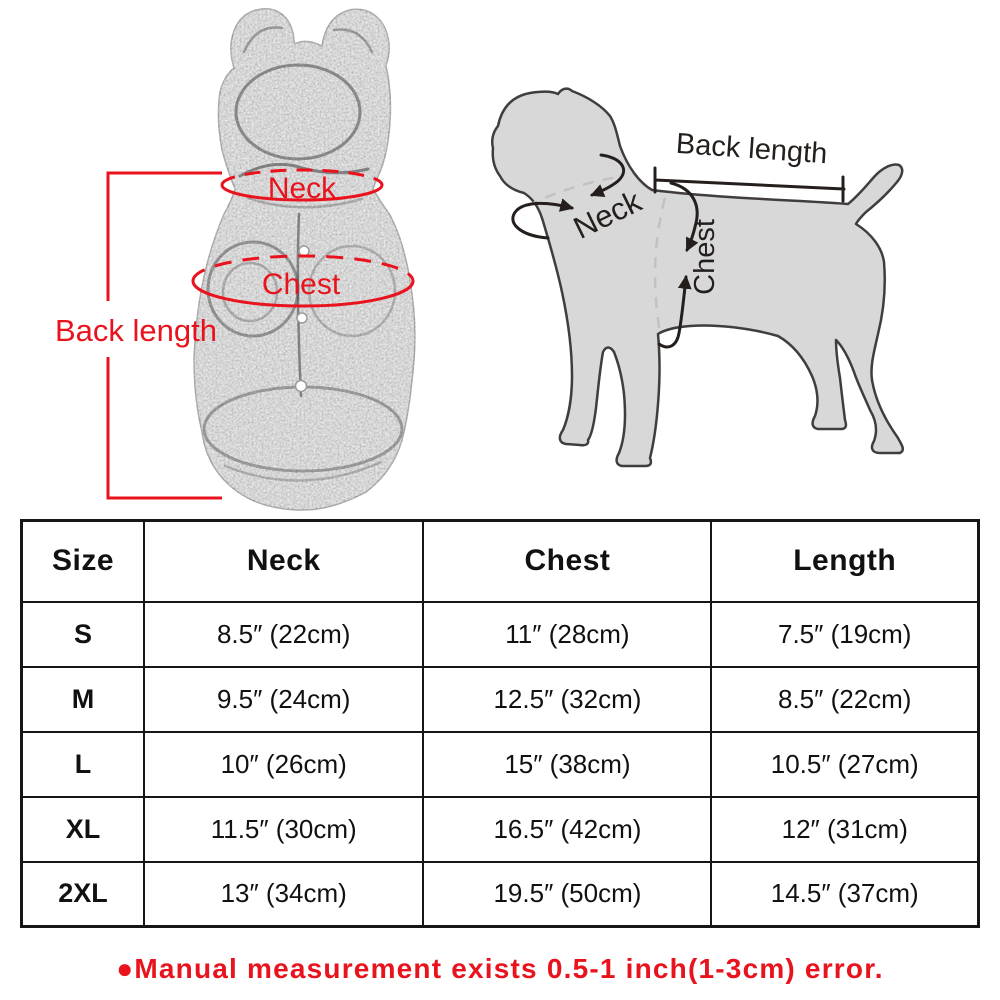  What do you see at coordinates (845, 634) in the screenshot?
I see `length-cell: 7.5″ (19cm)` at bounding box center [845, 634].